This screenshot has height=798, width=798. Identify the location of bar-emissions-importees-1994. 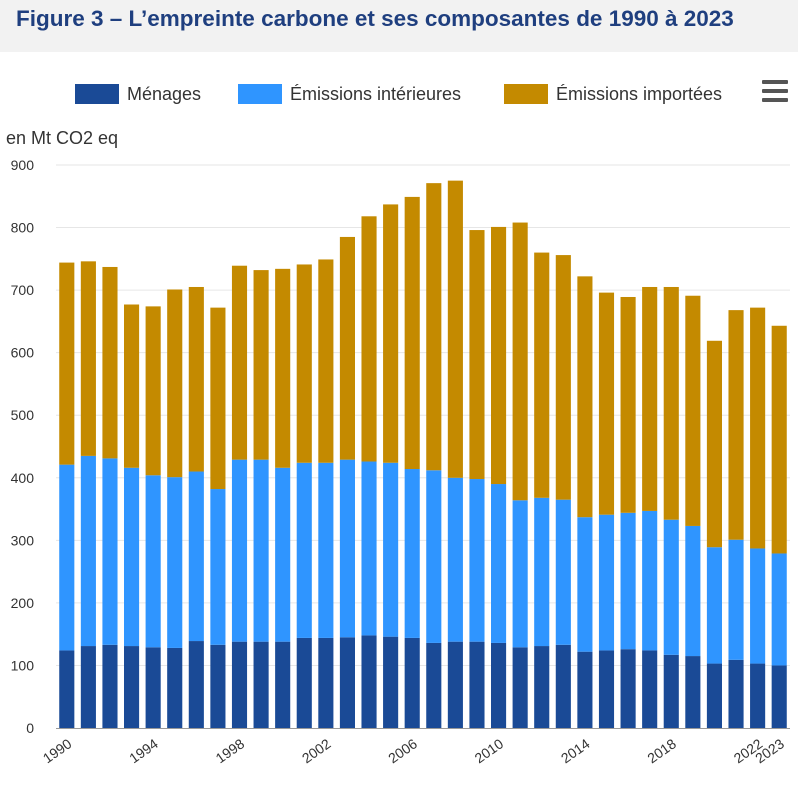
(153, 391).